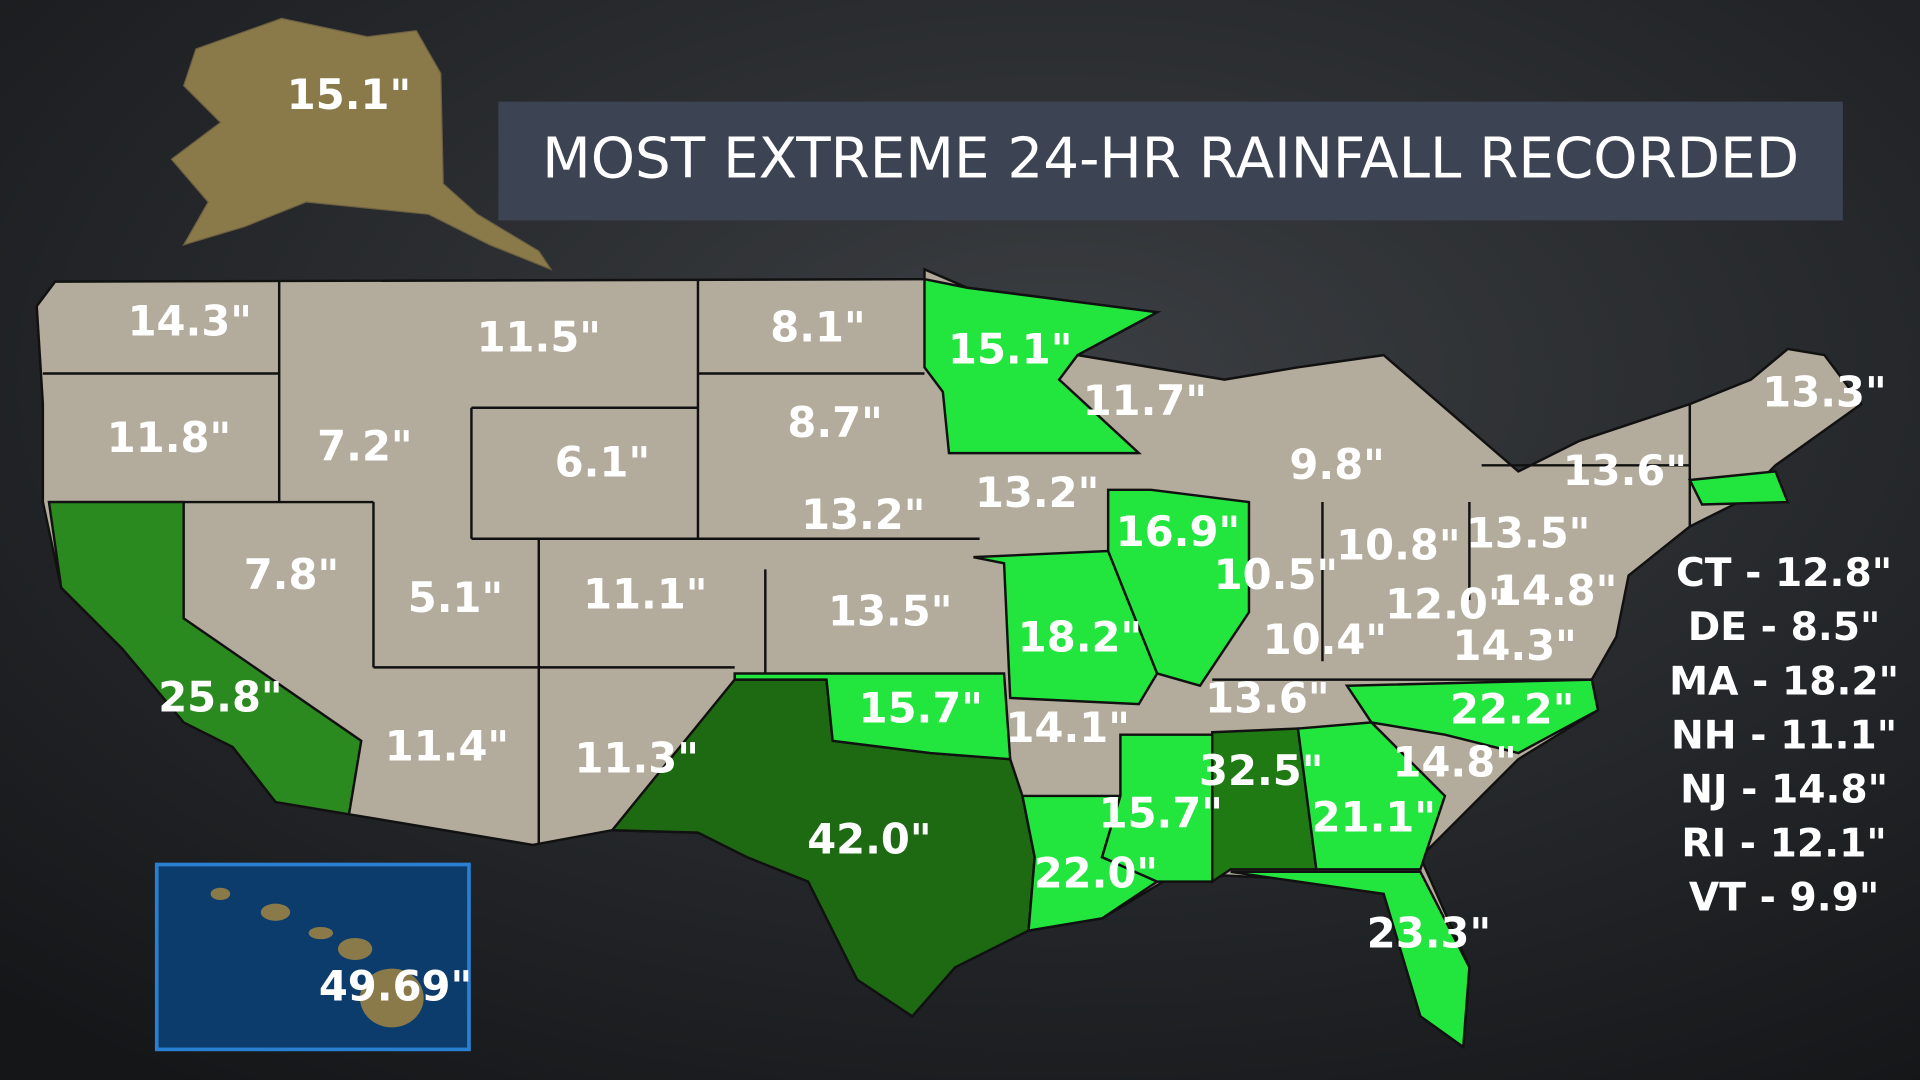 Image resolution: width=1920 pixels, height=1080 pixels. I want to click on state-value-label: 16.9", so click(1178, 531).